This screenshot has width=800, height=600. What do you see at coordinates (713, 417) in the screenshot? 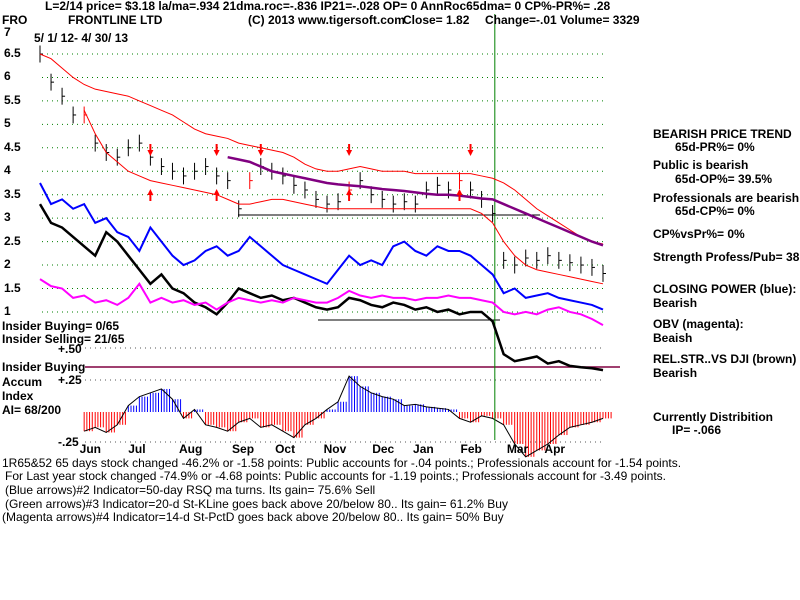
I see `distribution-label: Currently Distribition` at bounding box center [713, 417].